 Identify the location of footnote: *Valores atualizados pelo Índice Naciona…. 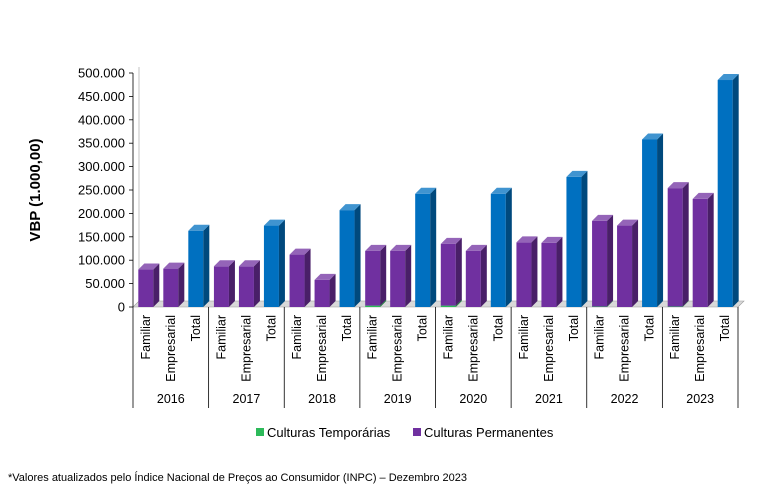
(237, 478).